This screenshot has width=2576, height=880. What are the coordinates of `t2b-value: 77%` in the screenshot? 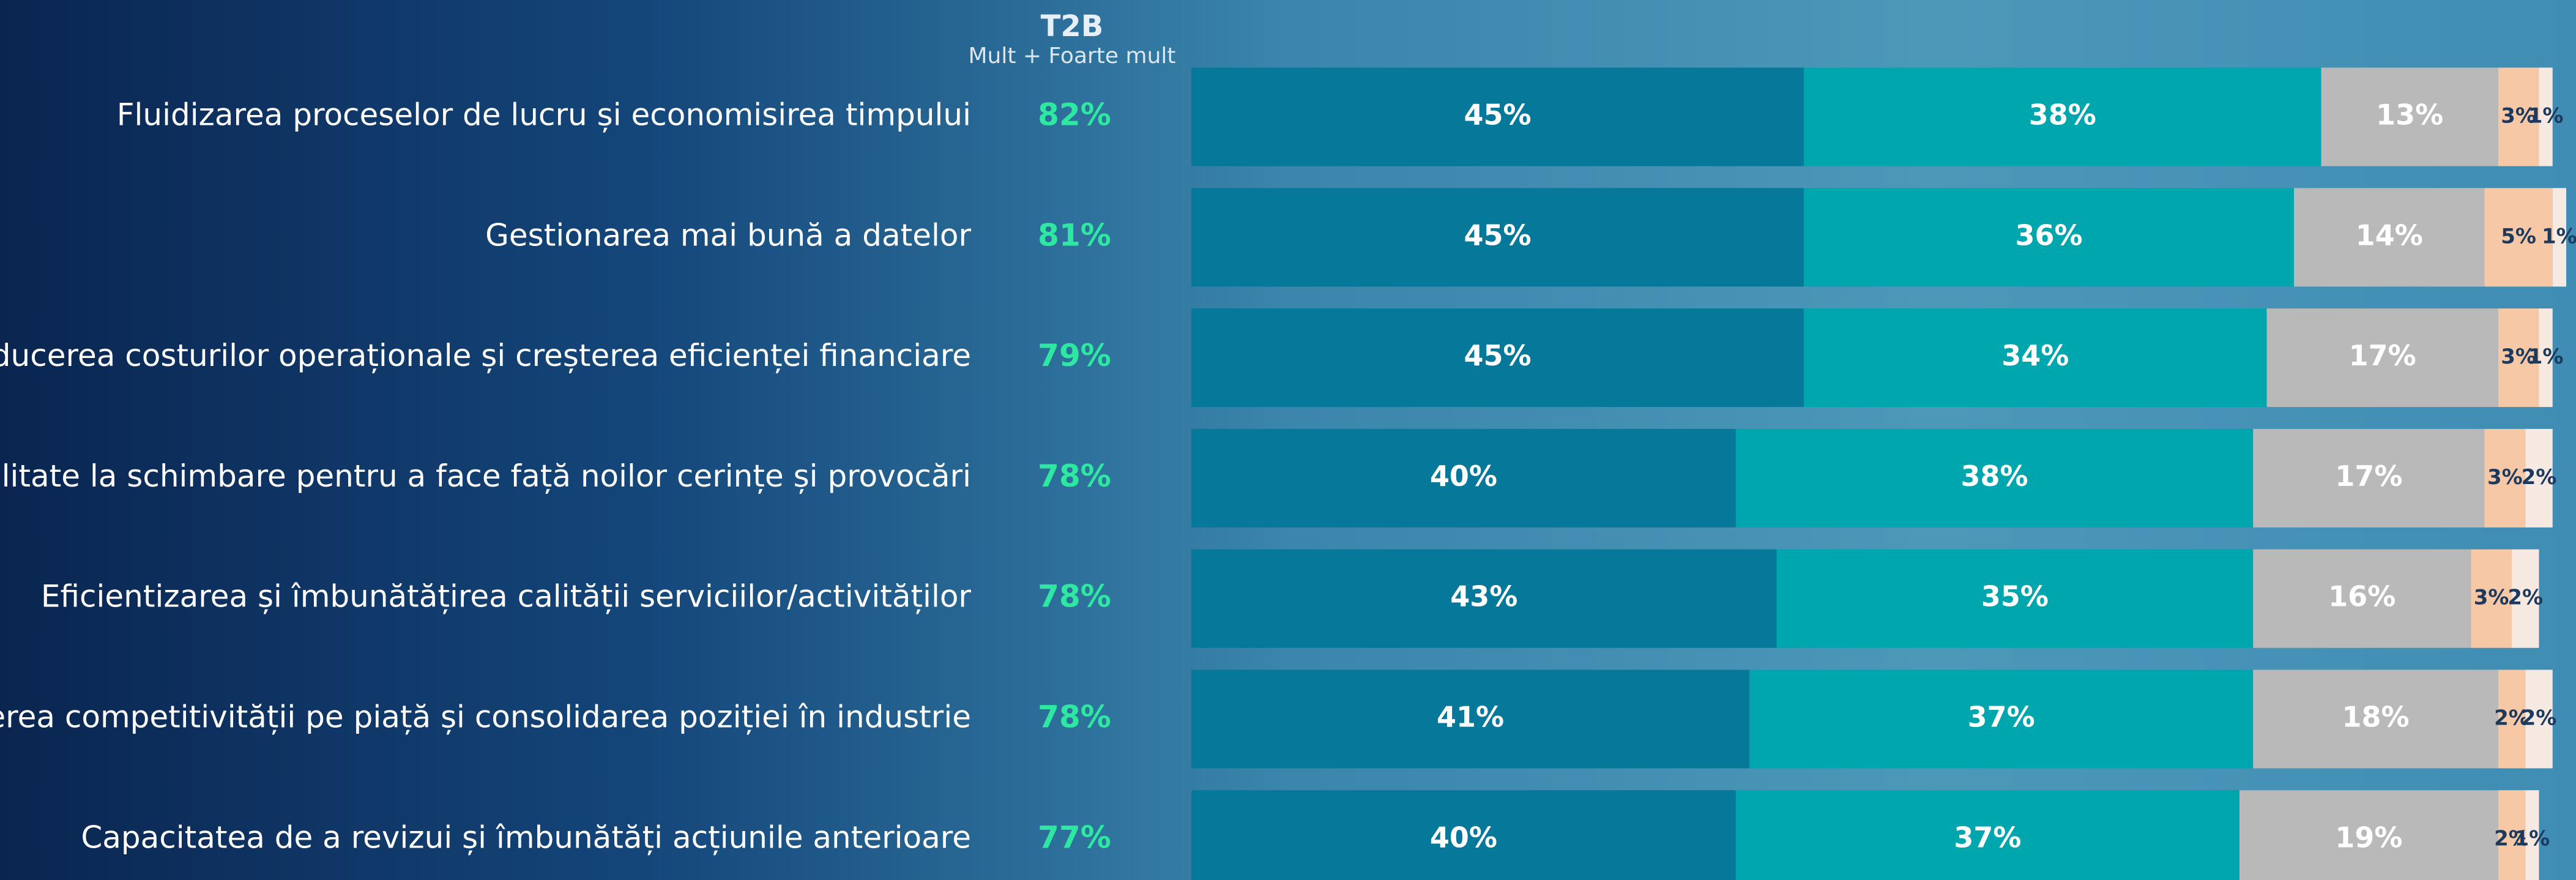 It's located at (1074, 837).